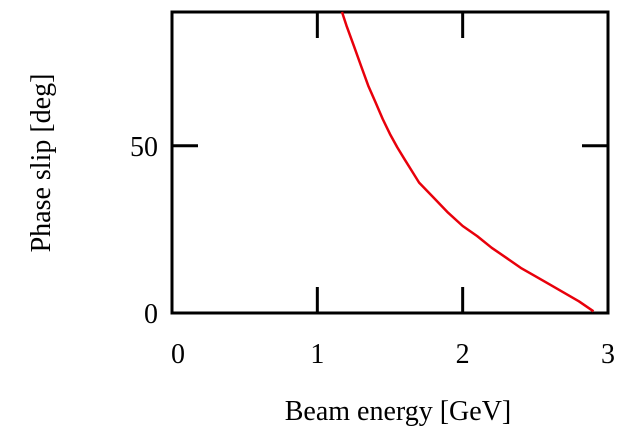  I want to click on y-tick-label: 50, so click(144, 147).